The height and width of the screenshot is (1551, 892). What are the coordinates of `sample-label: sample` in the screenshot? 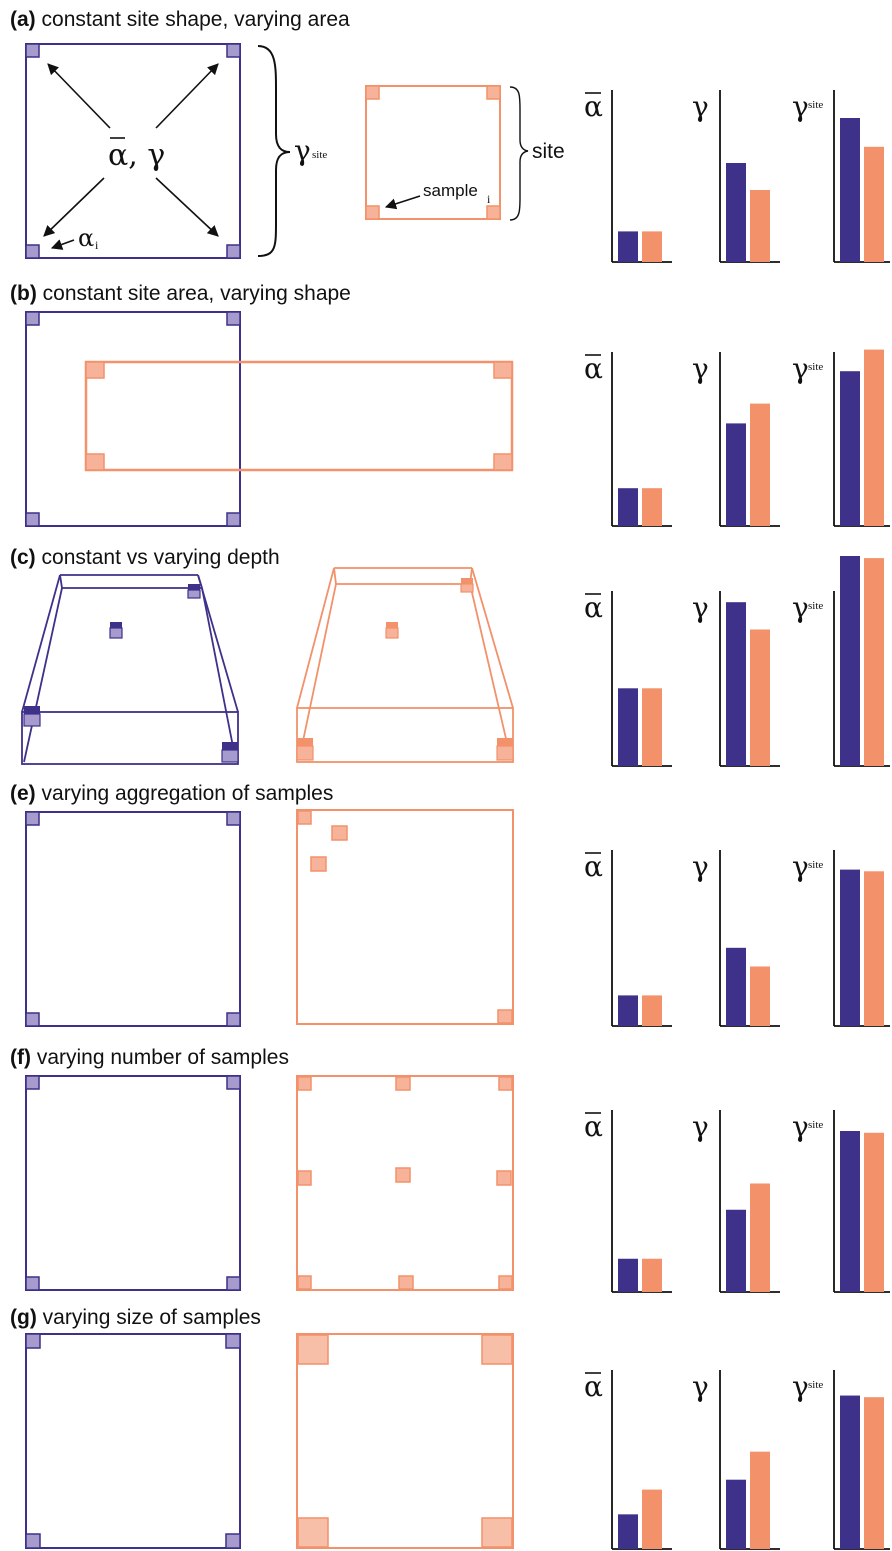 It's located at (450, 190).